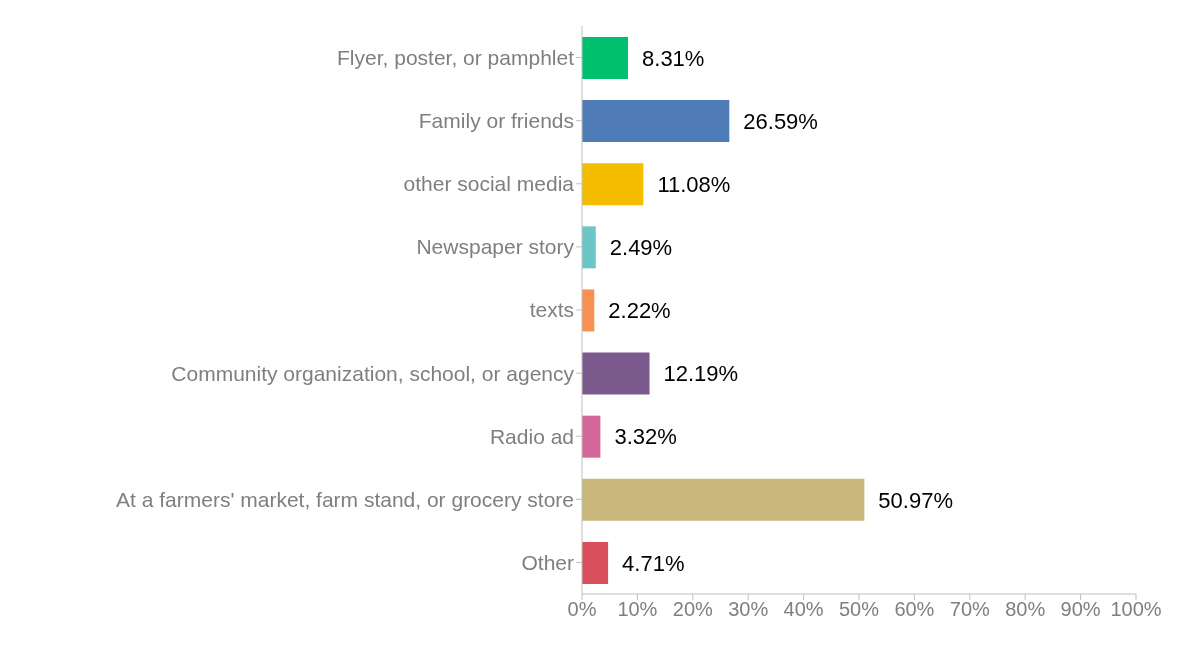  Describe the element at coordinates (639, 311) in the screenshot. I see `data-label: 2.22%` at that location.